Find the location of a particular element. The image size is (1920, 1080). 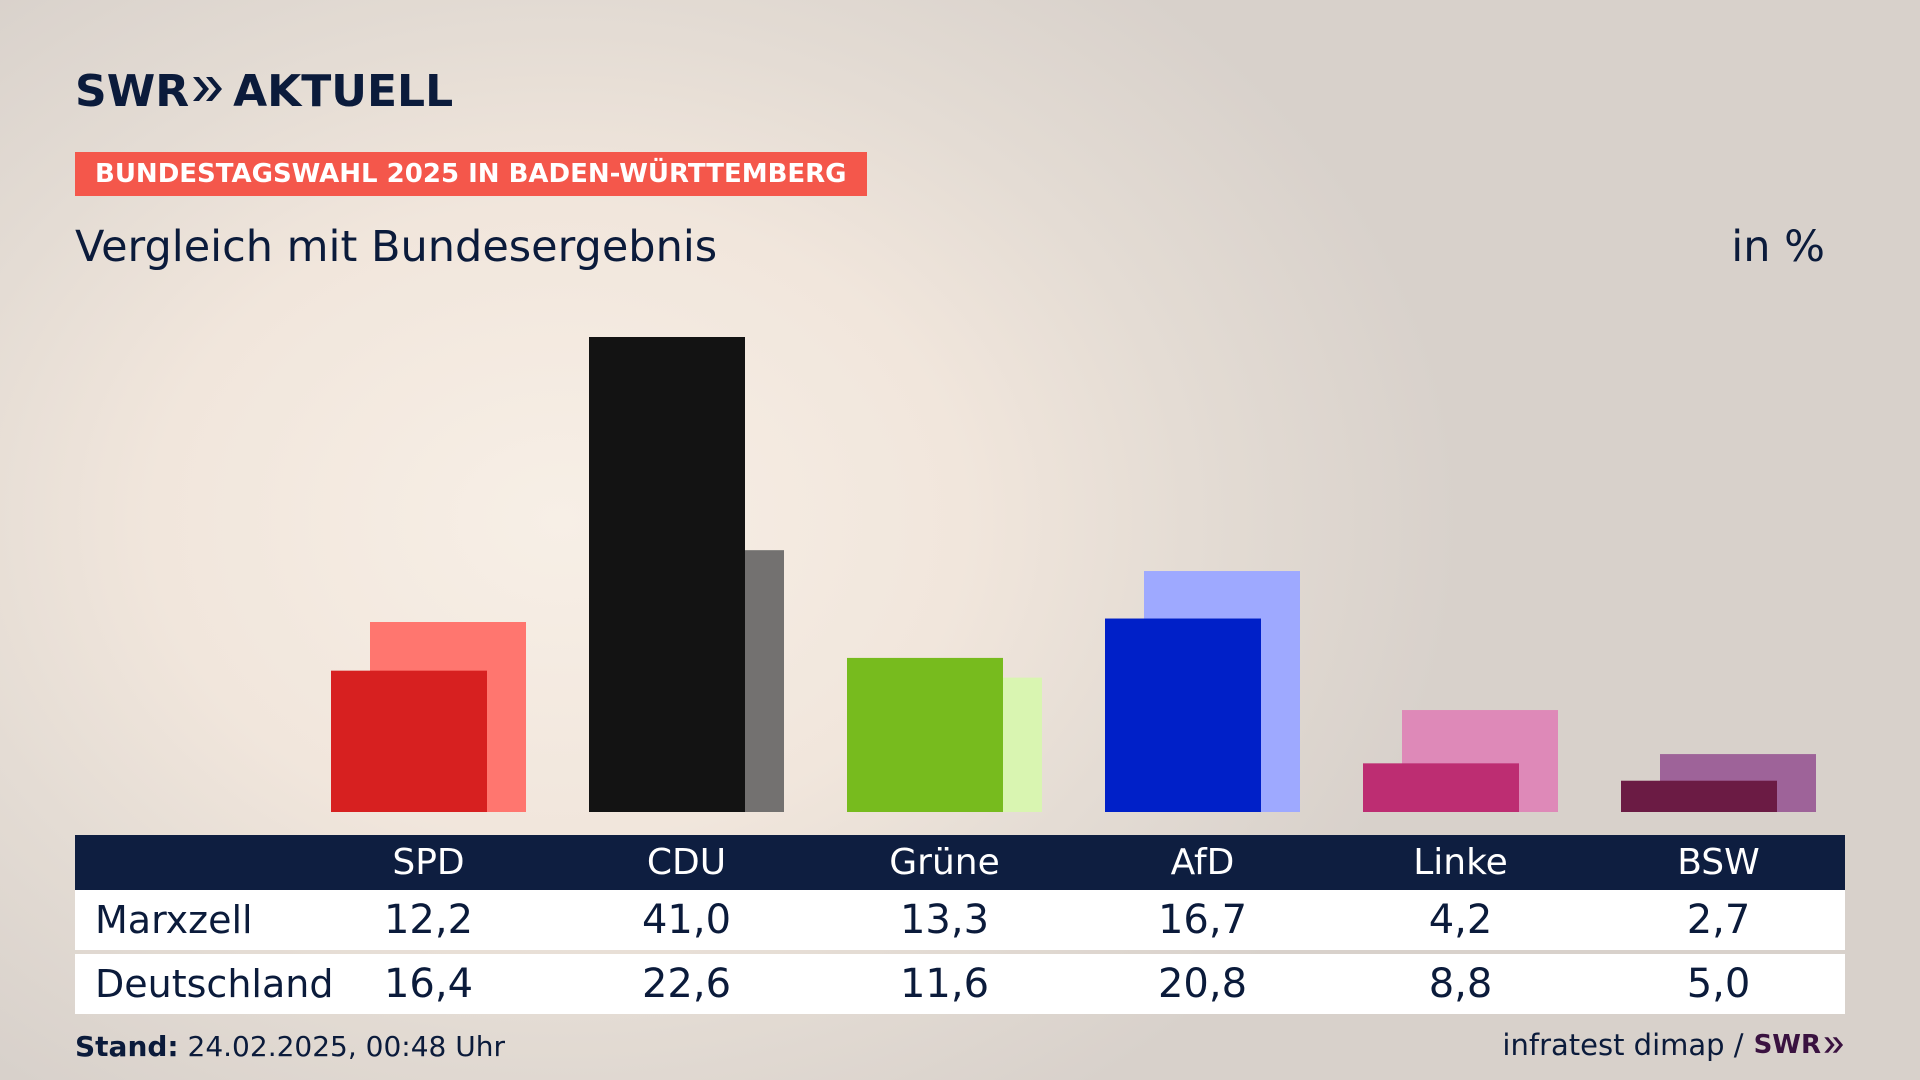

table-row: Deutschland 16,4 22,6 11,6 20,8 8,8 5,0 is located at coordinates (960, 984).